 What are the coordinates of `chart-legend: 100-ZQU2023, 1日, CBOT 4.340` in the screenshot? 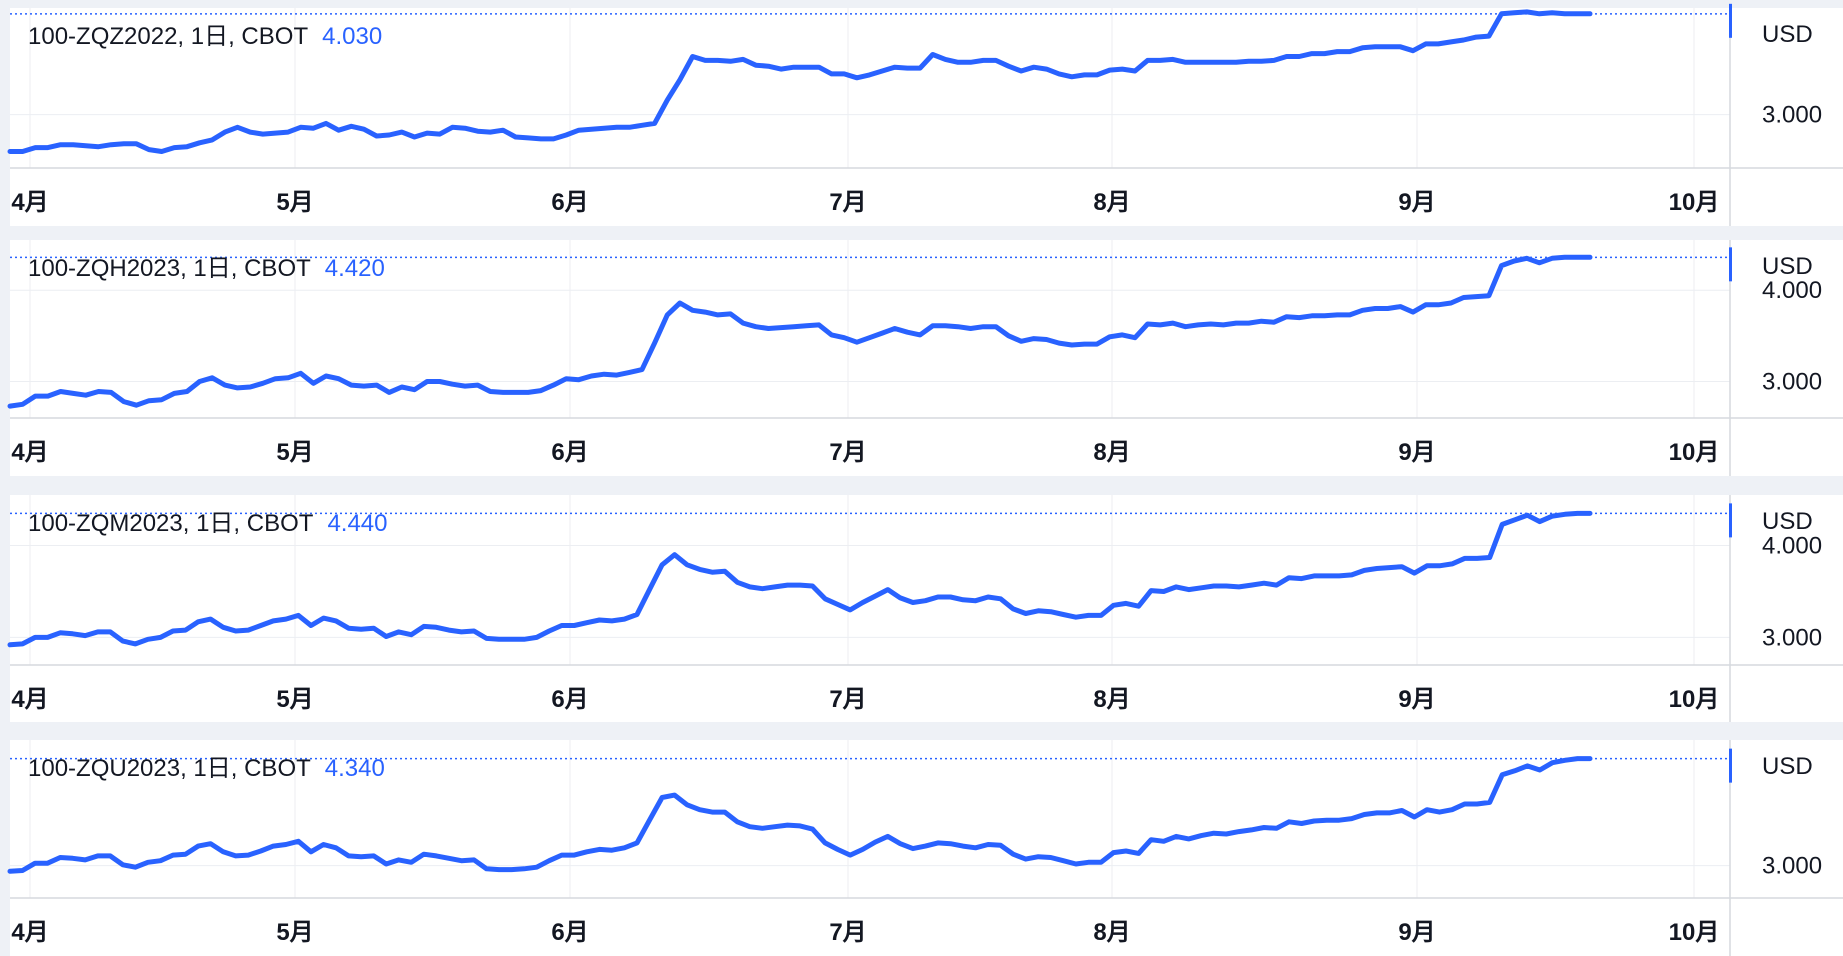 It's located at (206, 765).